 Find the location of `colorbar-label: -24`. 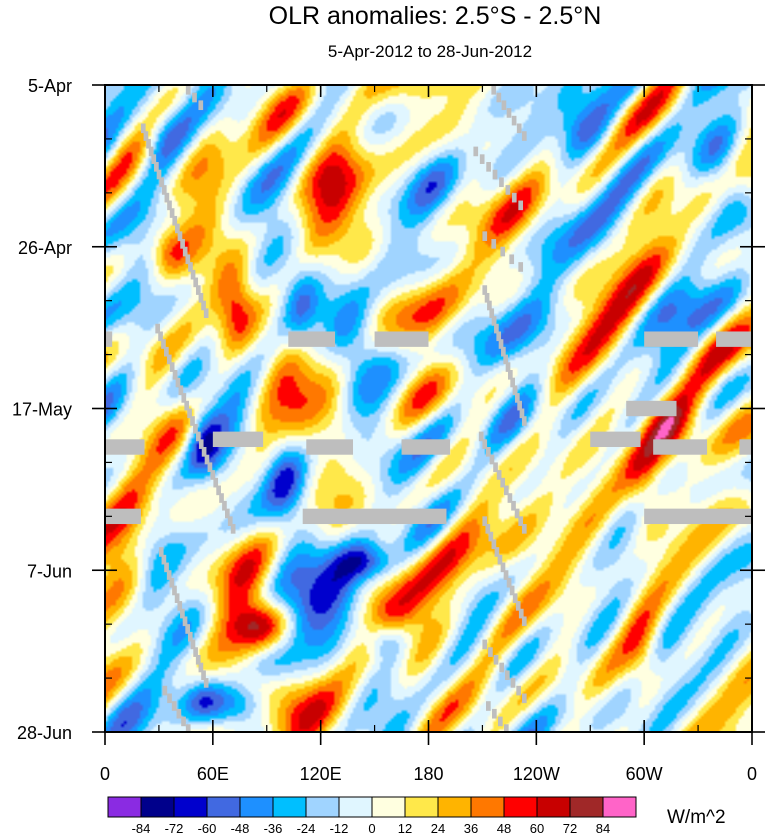

colorbar-label: -24 is located at coordinates (306, 827).